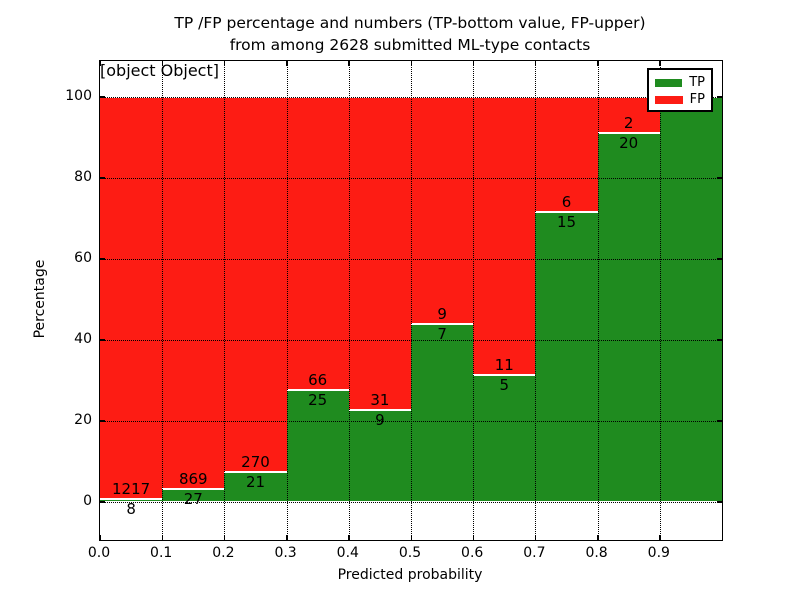 This screenshot has height=600, width=800. Describe the element at coordinates (161, 553) in the screenshot. I see `x-tick-label: 0.1` at that location.